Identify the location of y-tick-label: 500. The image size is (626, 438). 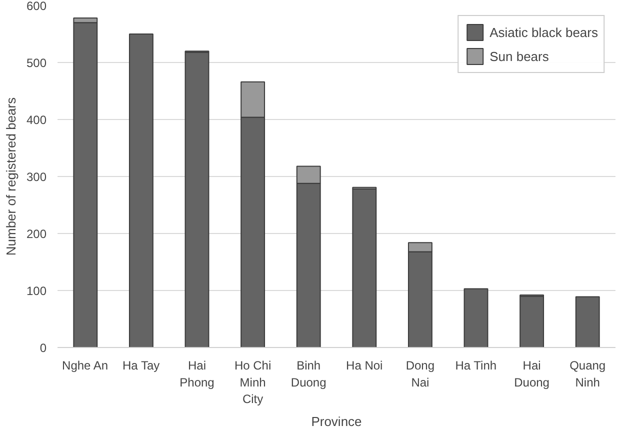
(36, 63).